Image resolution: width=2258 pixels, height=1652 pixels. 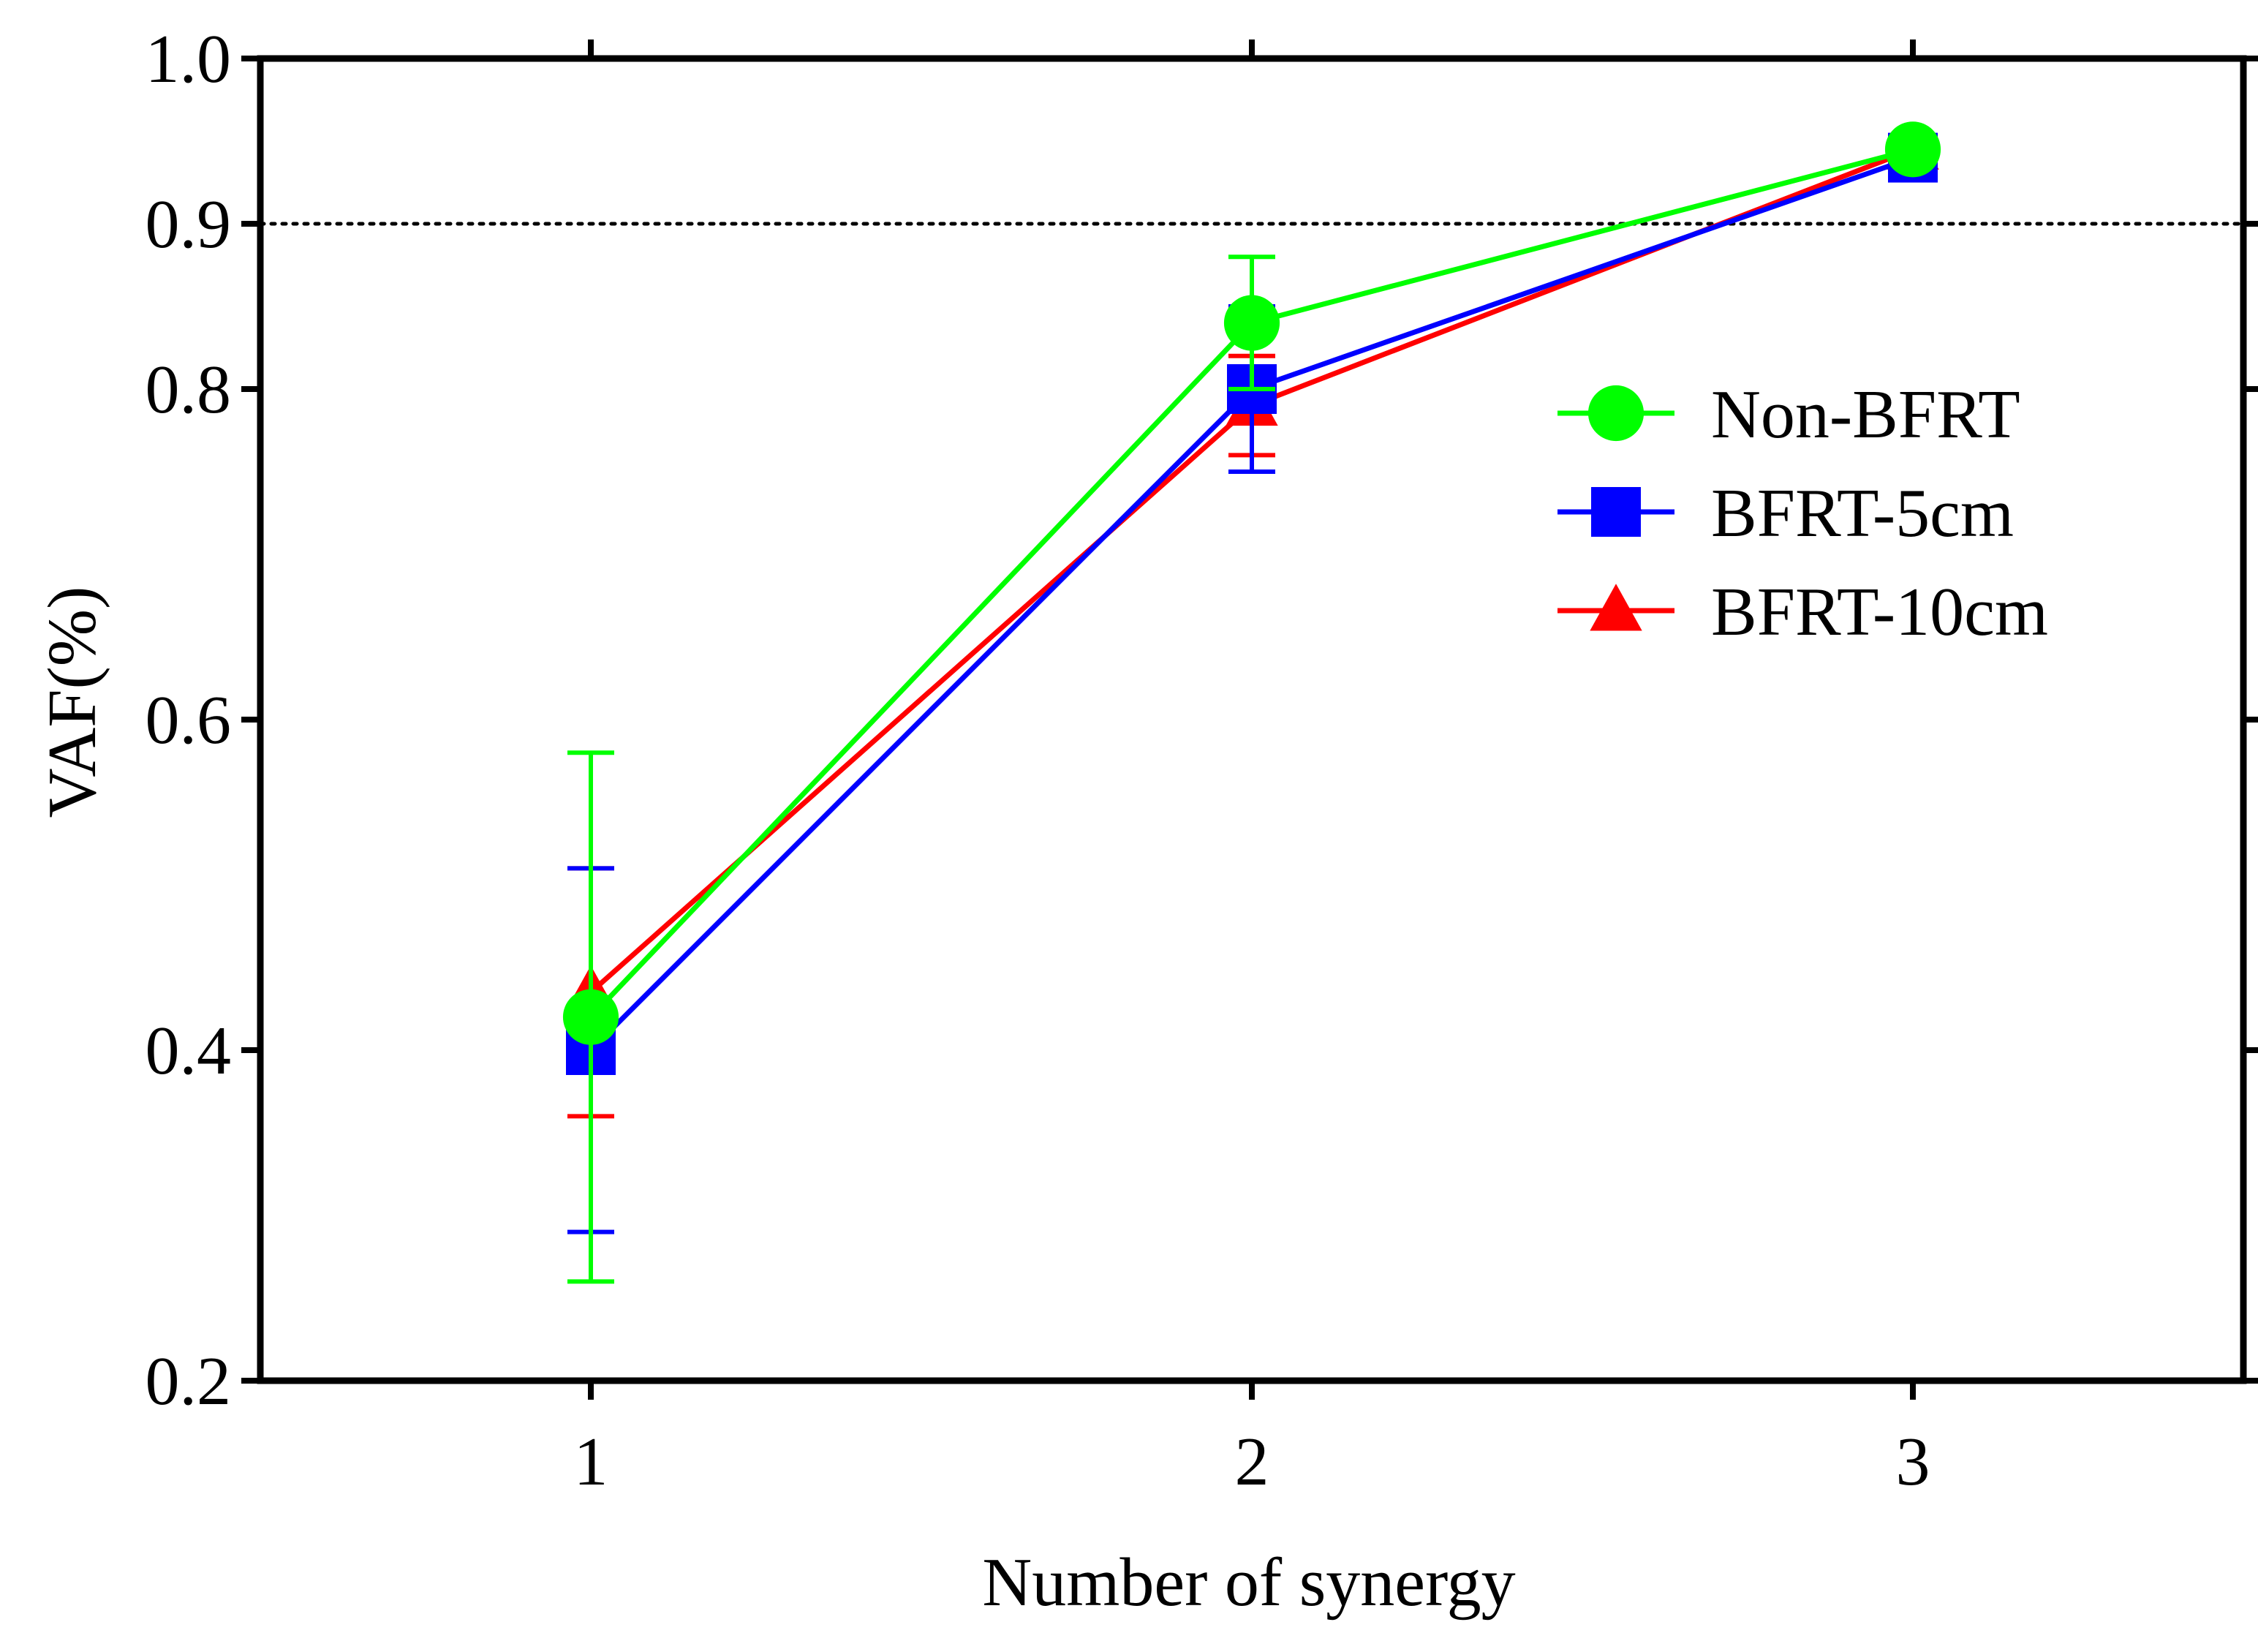 What do you see at coordinates (189, 1051) in the screenshot?
I see `y-tick-label: 0.4` at bounding box center [189, 1051].